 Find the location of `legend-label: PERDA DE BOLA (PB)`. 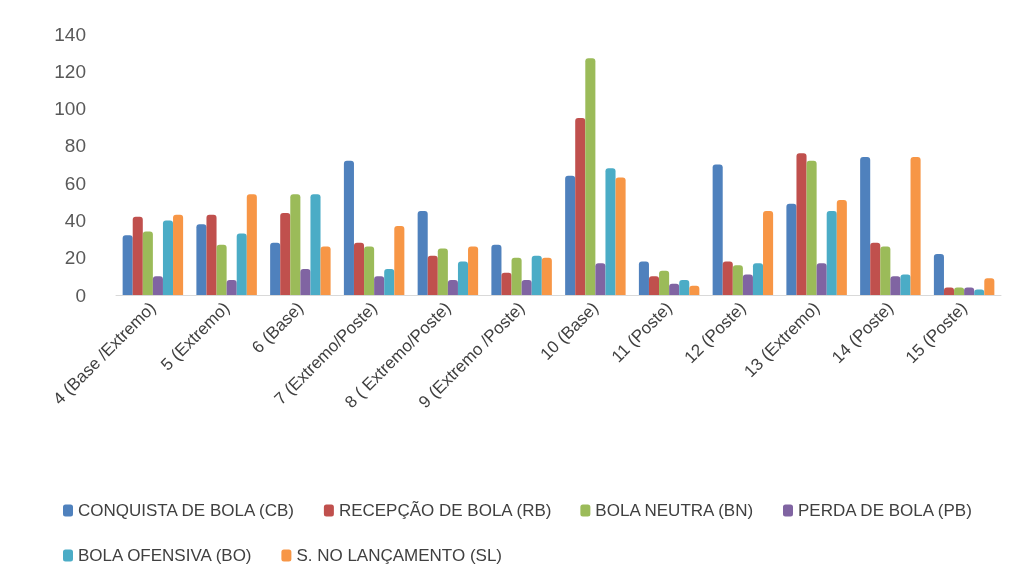

legend-label: PERDA DE BOLA (PB) is located at coordinates (885, 510).